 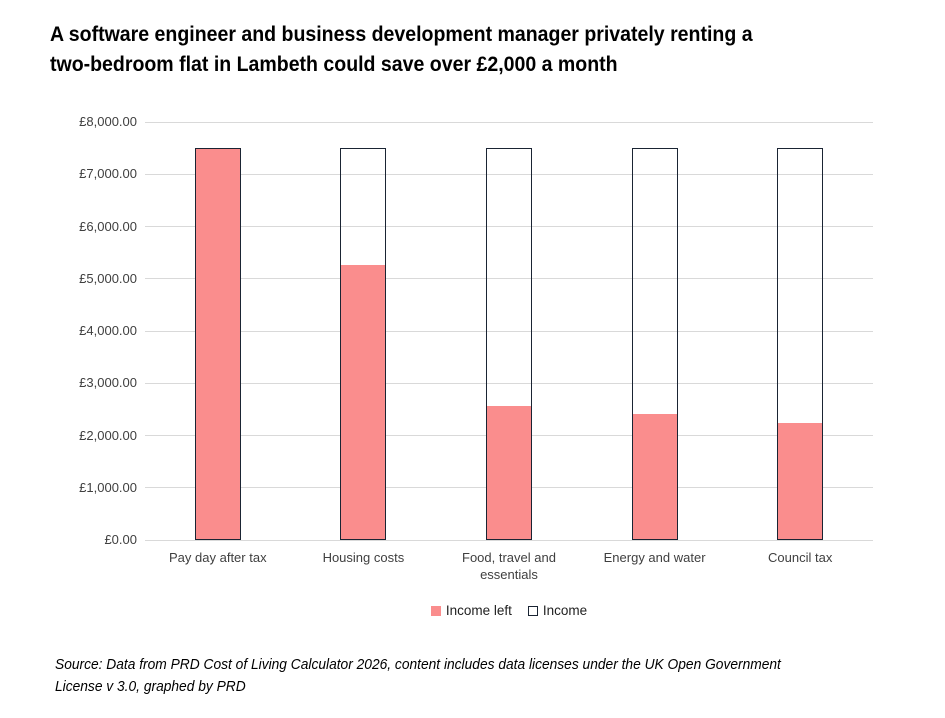 I want to click on legend: Income left Income, so click(x=509, y=610).